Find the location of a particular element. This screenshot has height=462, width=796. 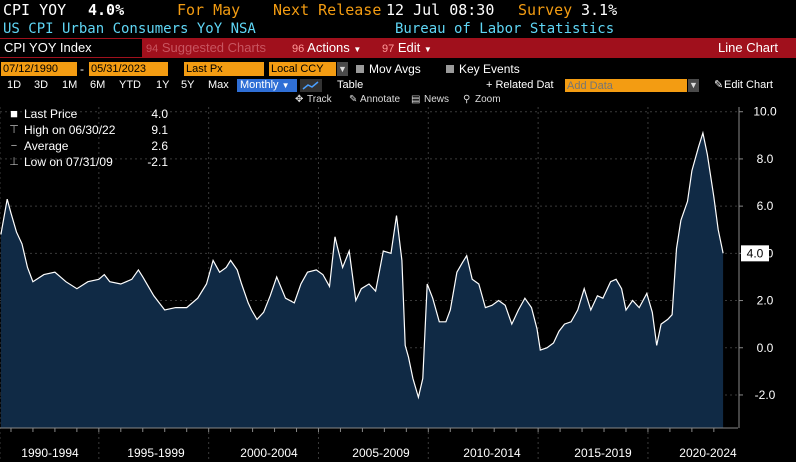

legend-high: ⊤ High on 06/30/22 9.1 is located at coordinates (95, 130).